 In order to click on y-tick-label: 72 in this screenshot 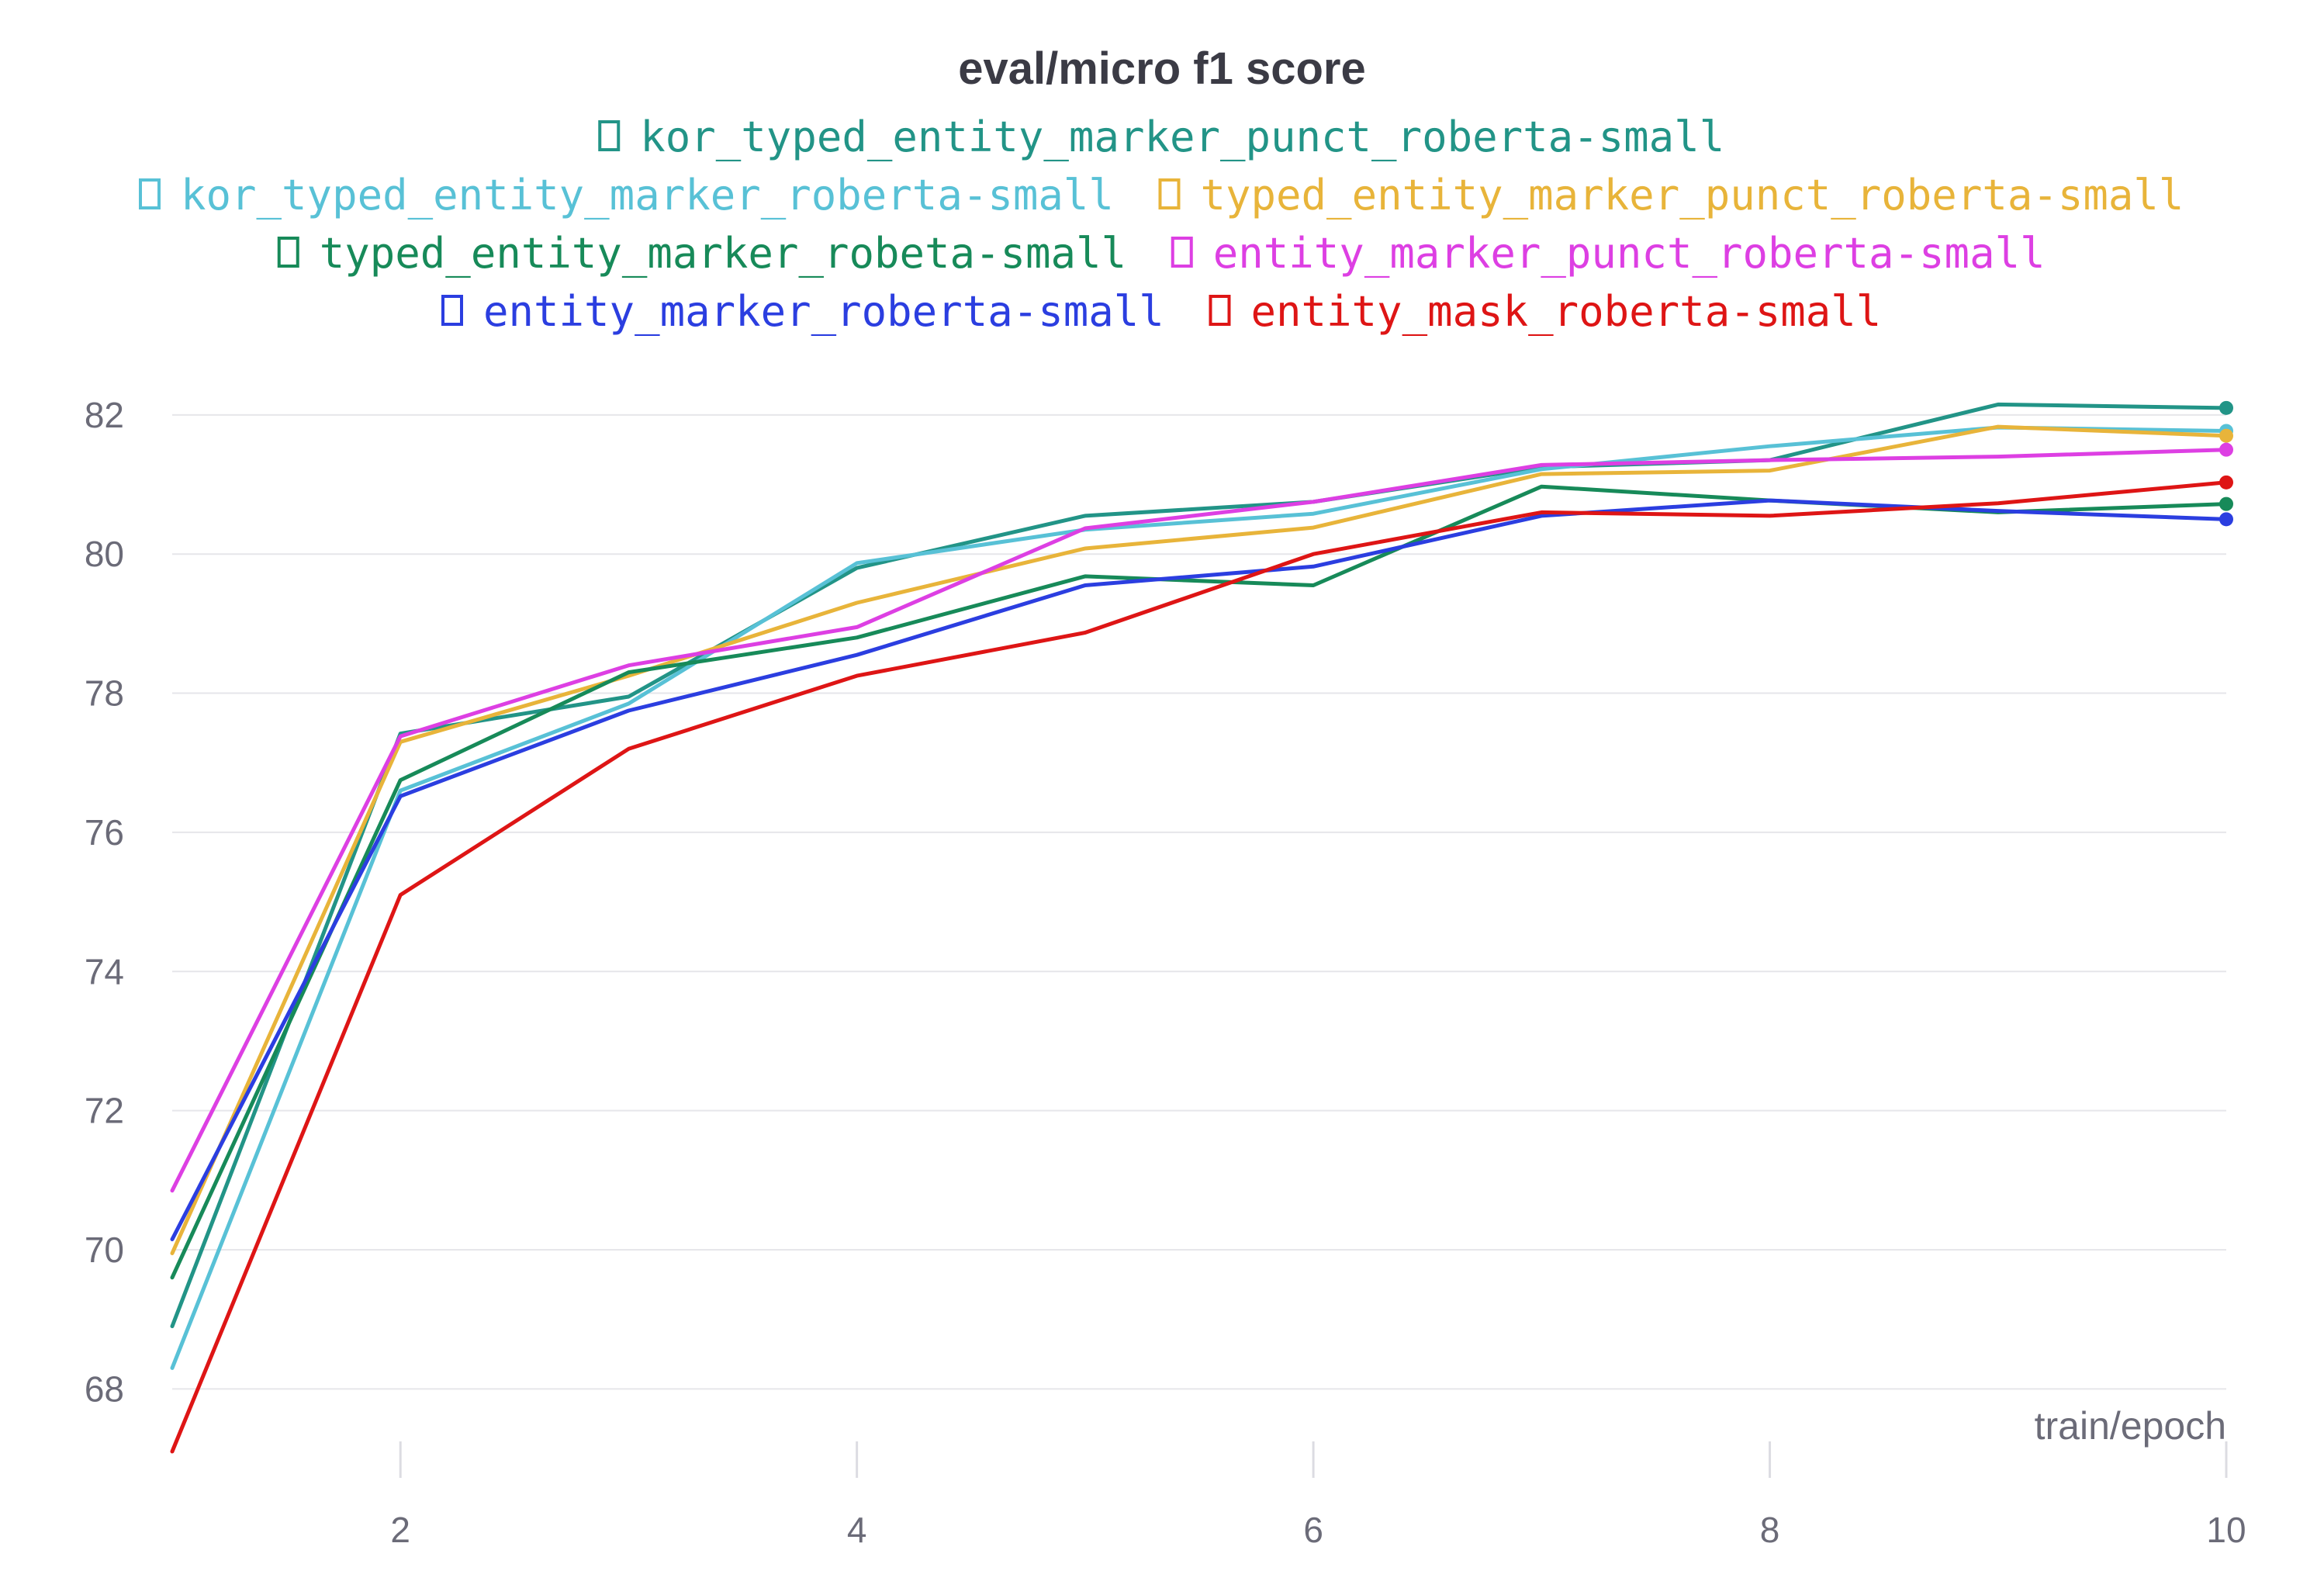, I will do `click(104, 1111)`.